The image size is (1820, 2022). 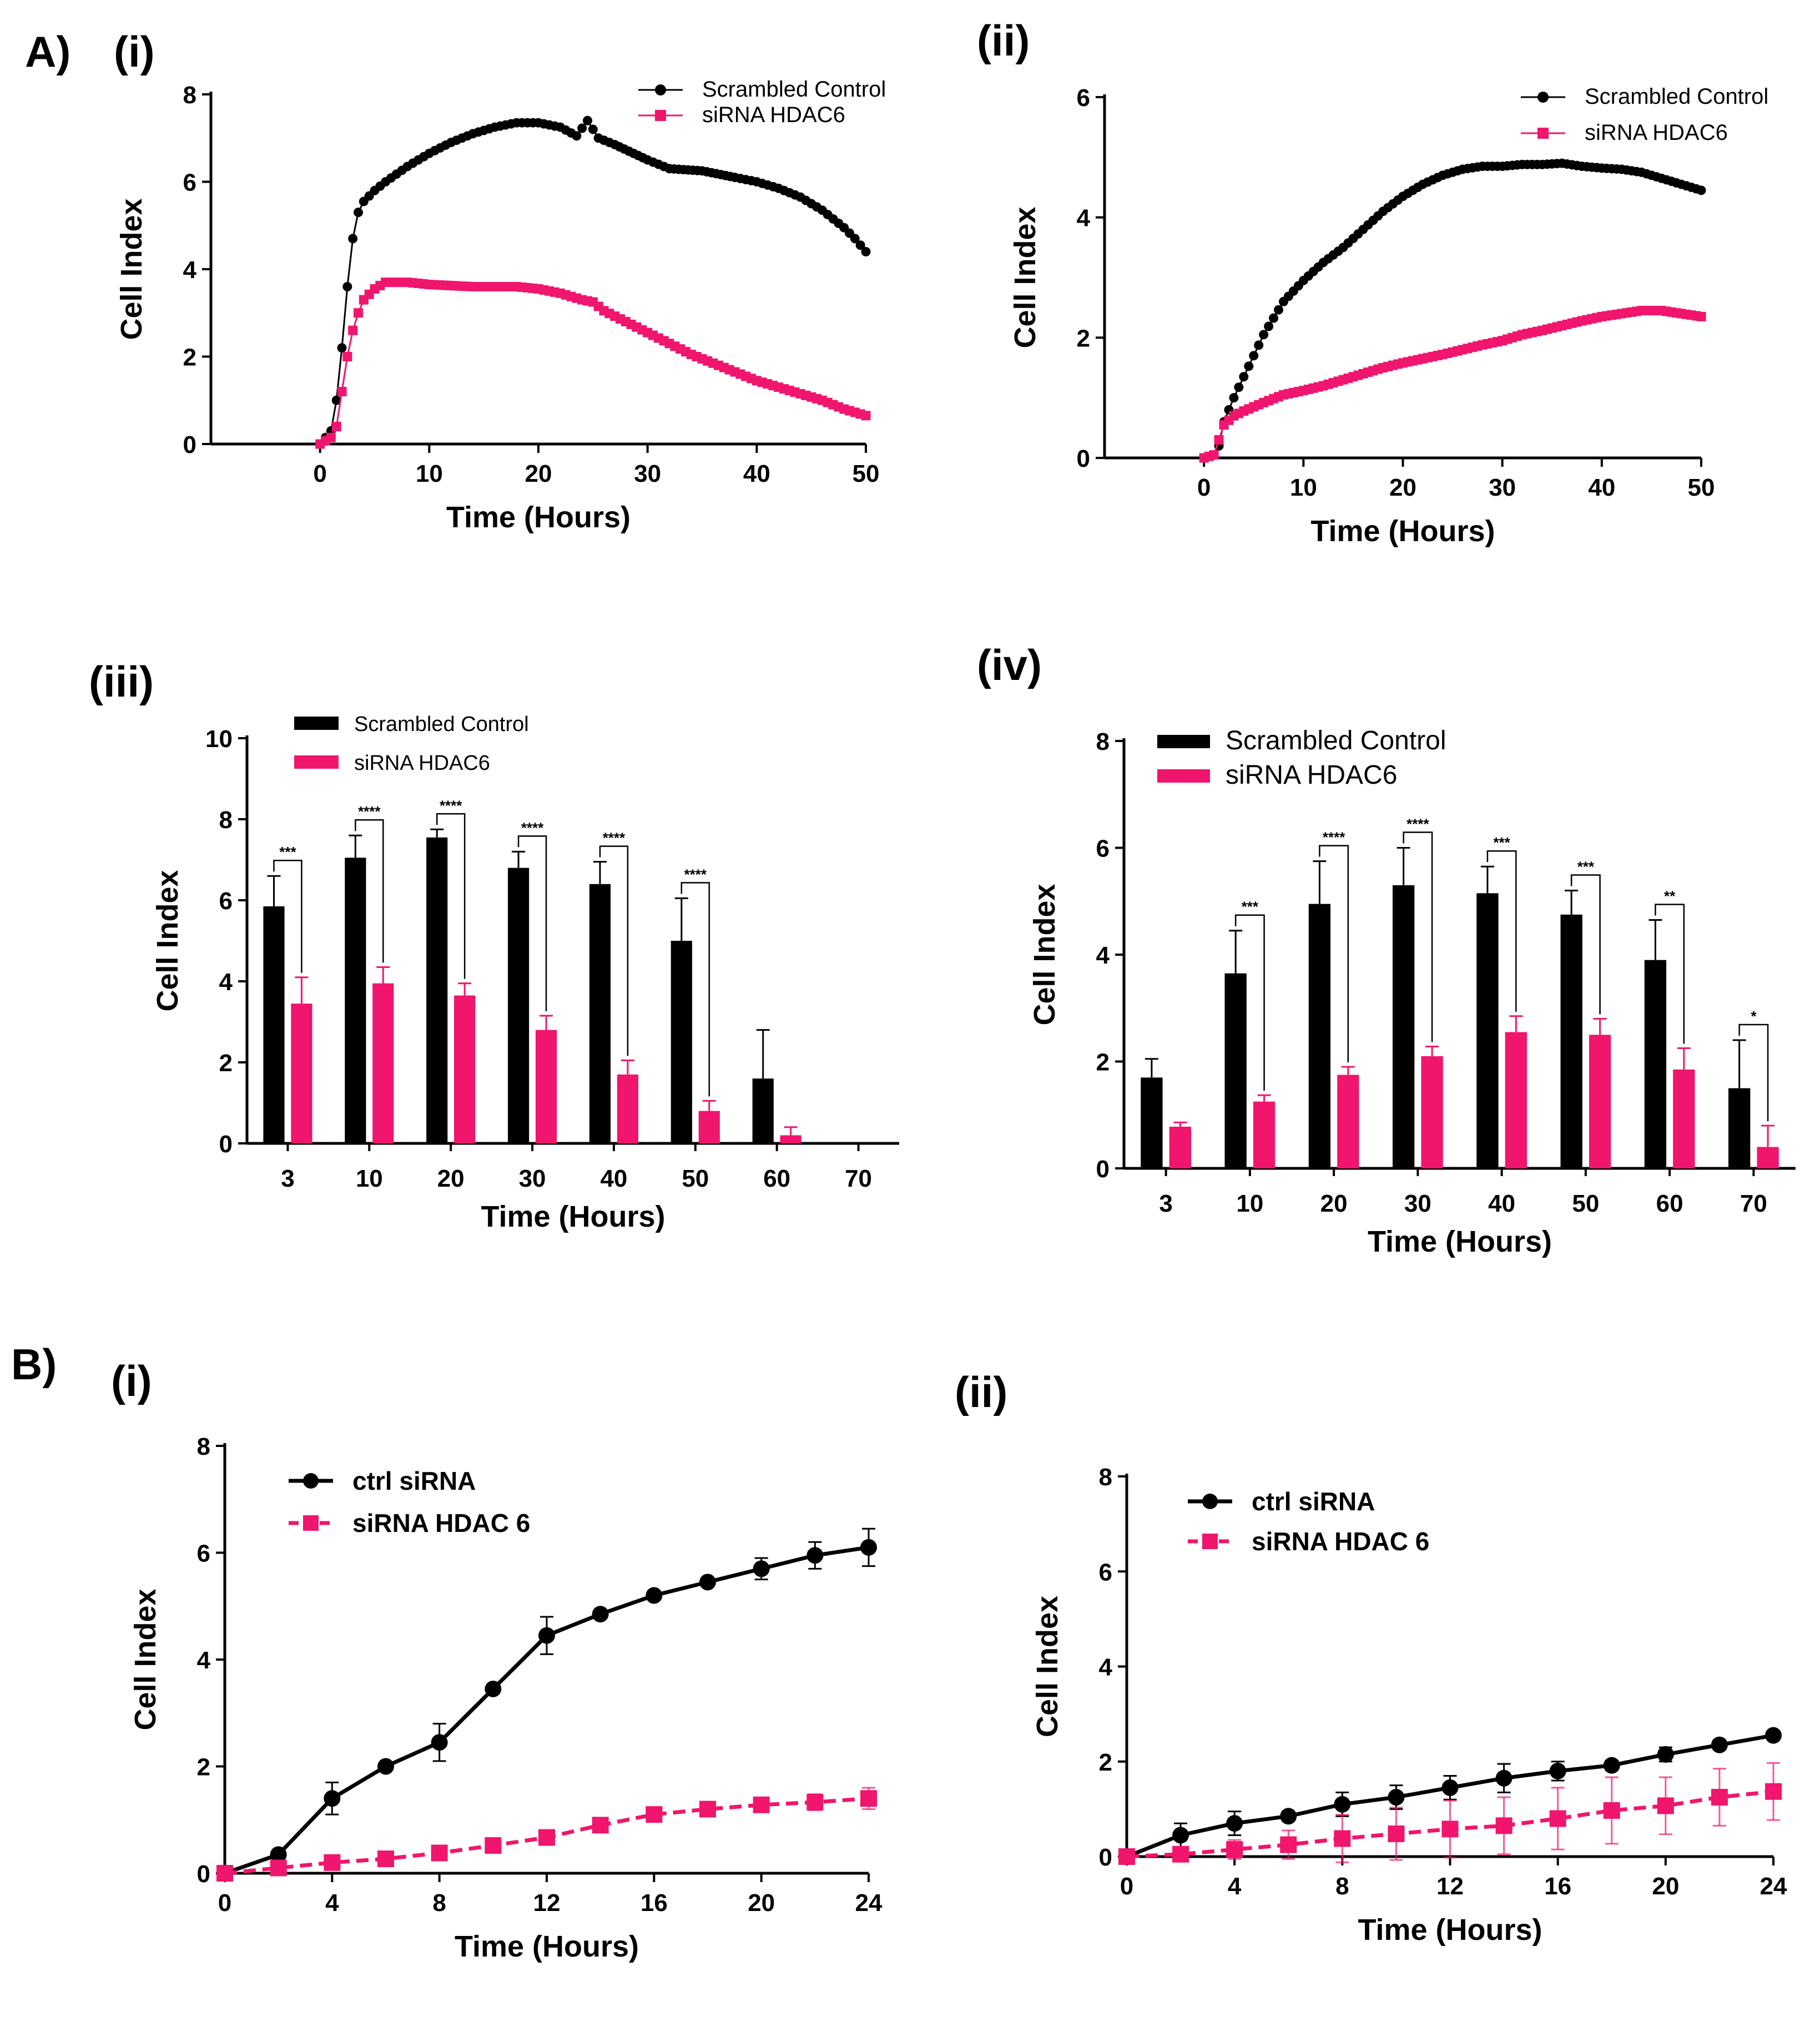 I want to click on y-tick-label: 10, so click(x=219, y=739).